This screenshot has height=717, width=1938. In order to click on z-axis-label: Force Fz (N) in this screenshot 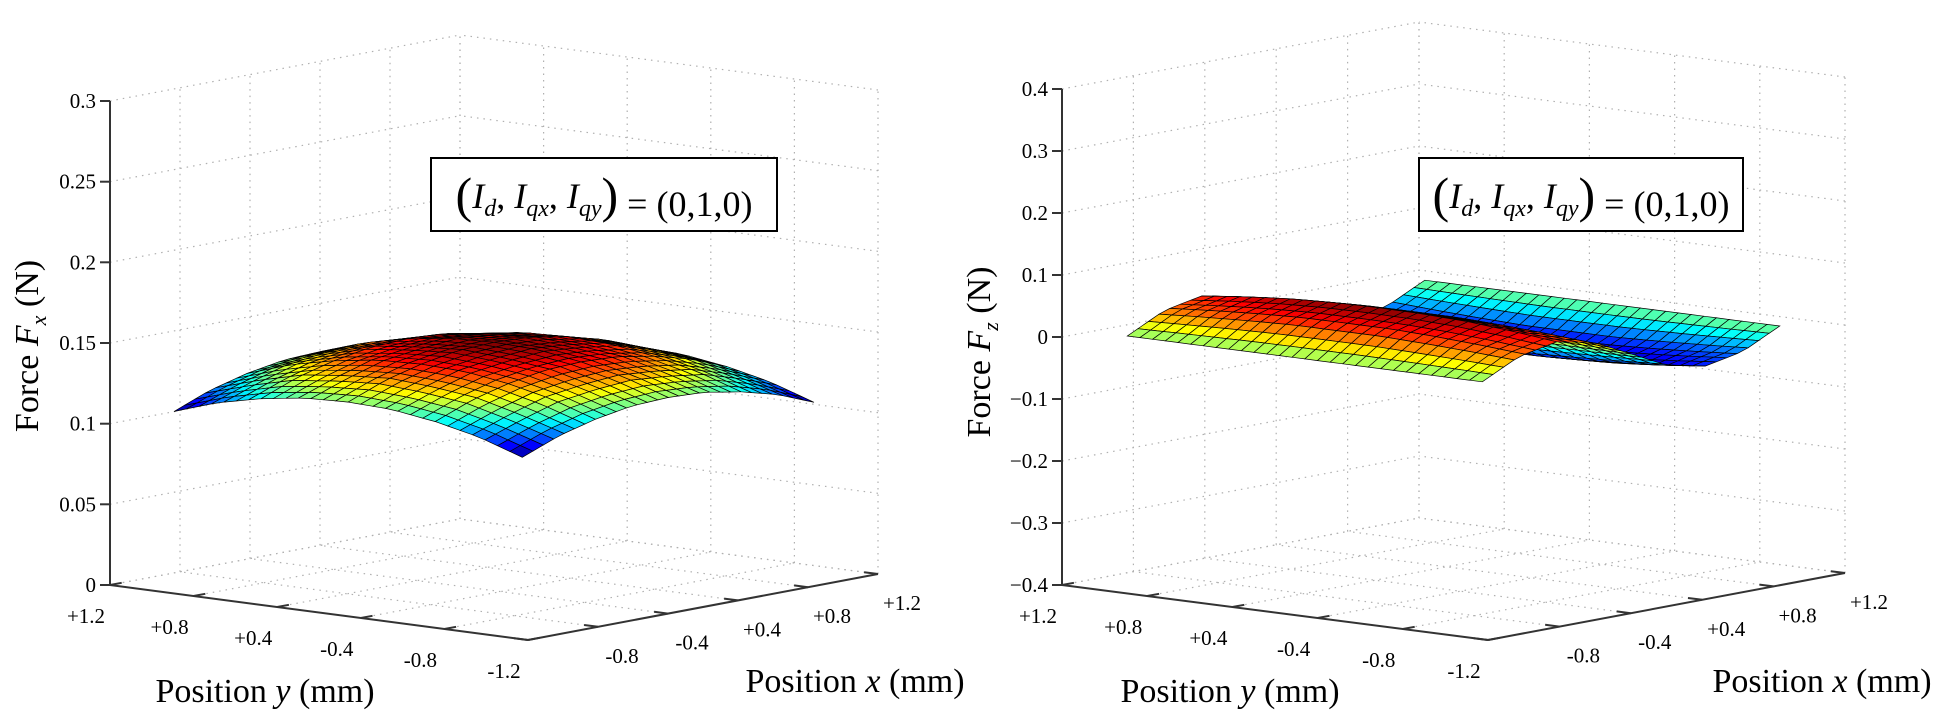, I will do `click(982, 352)`.